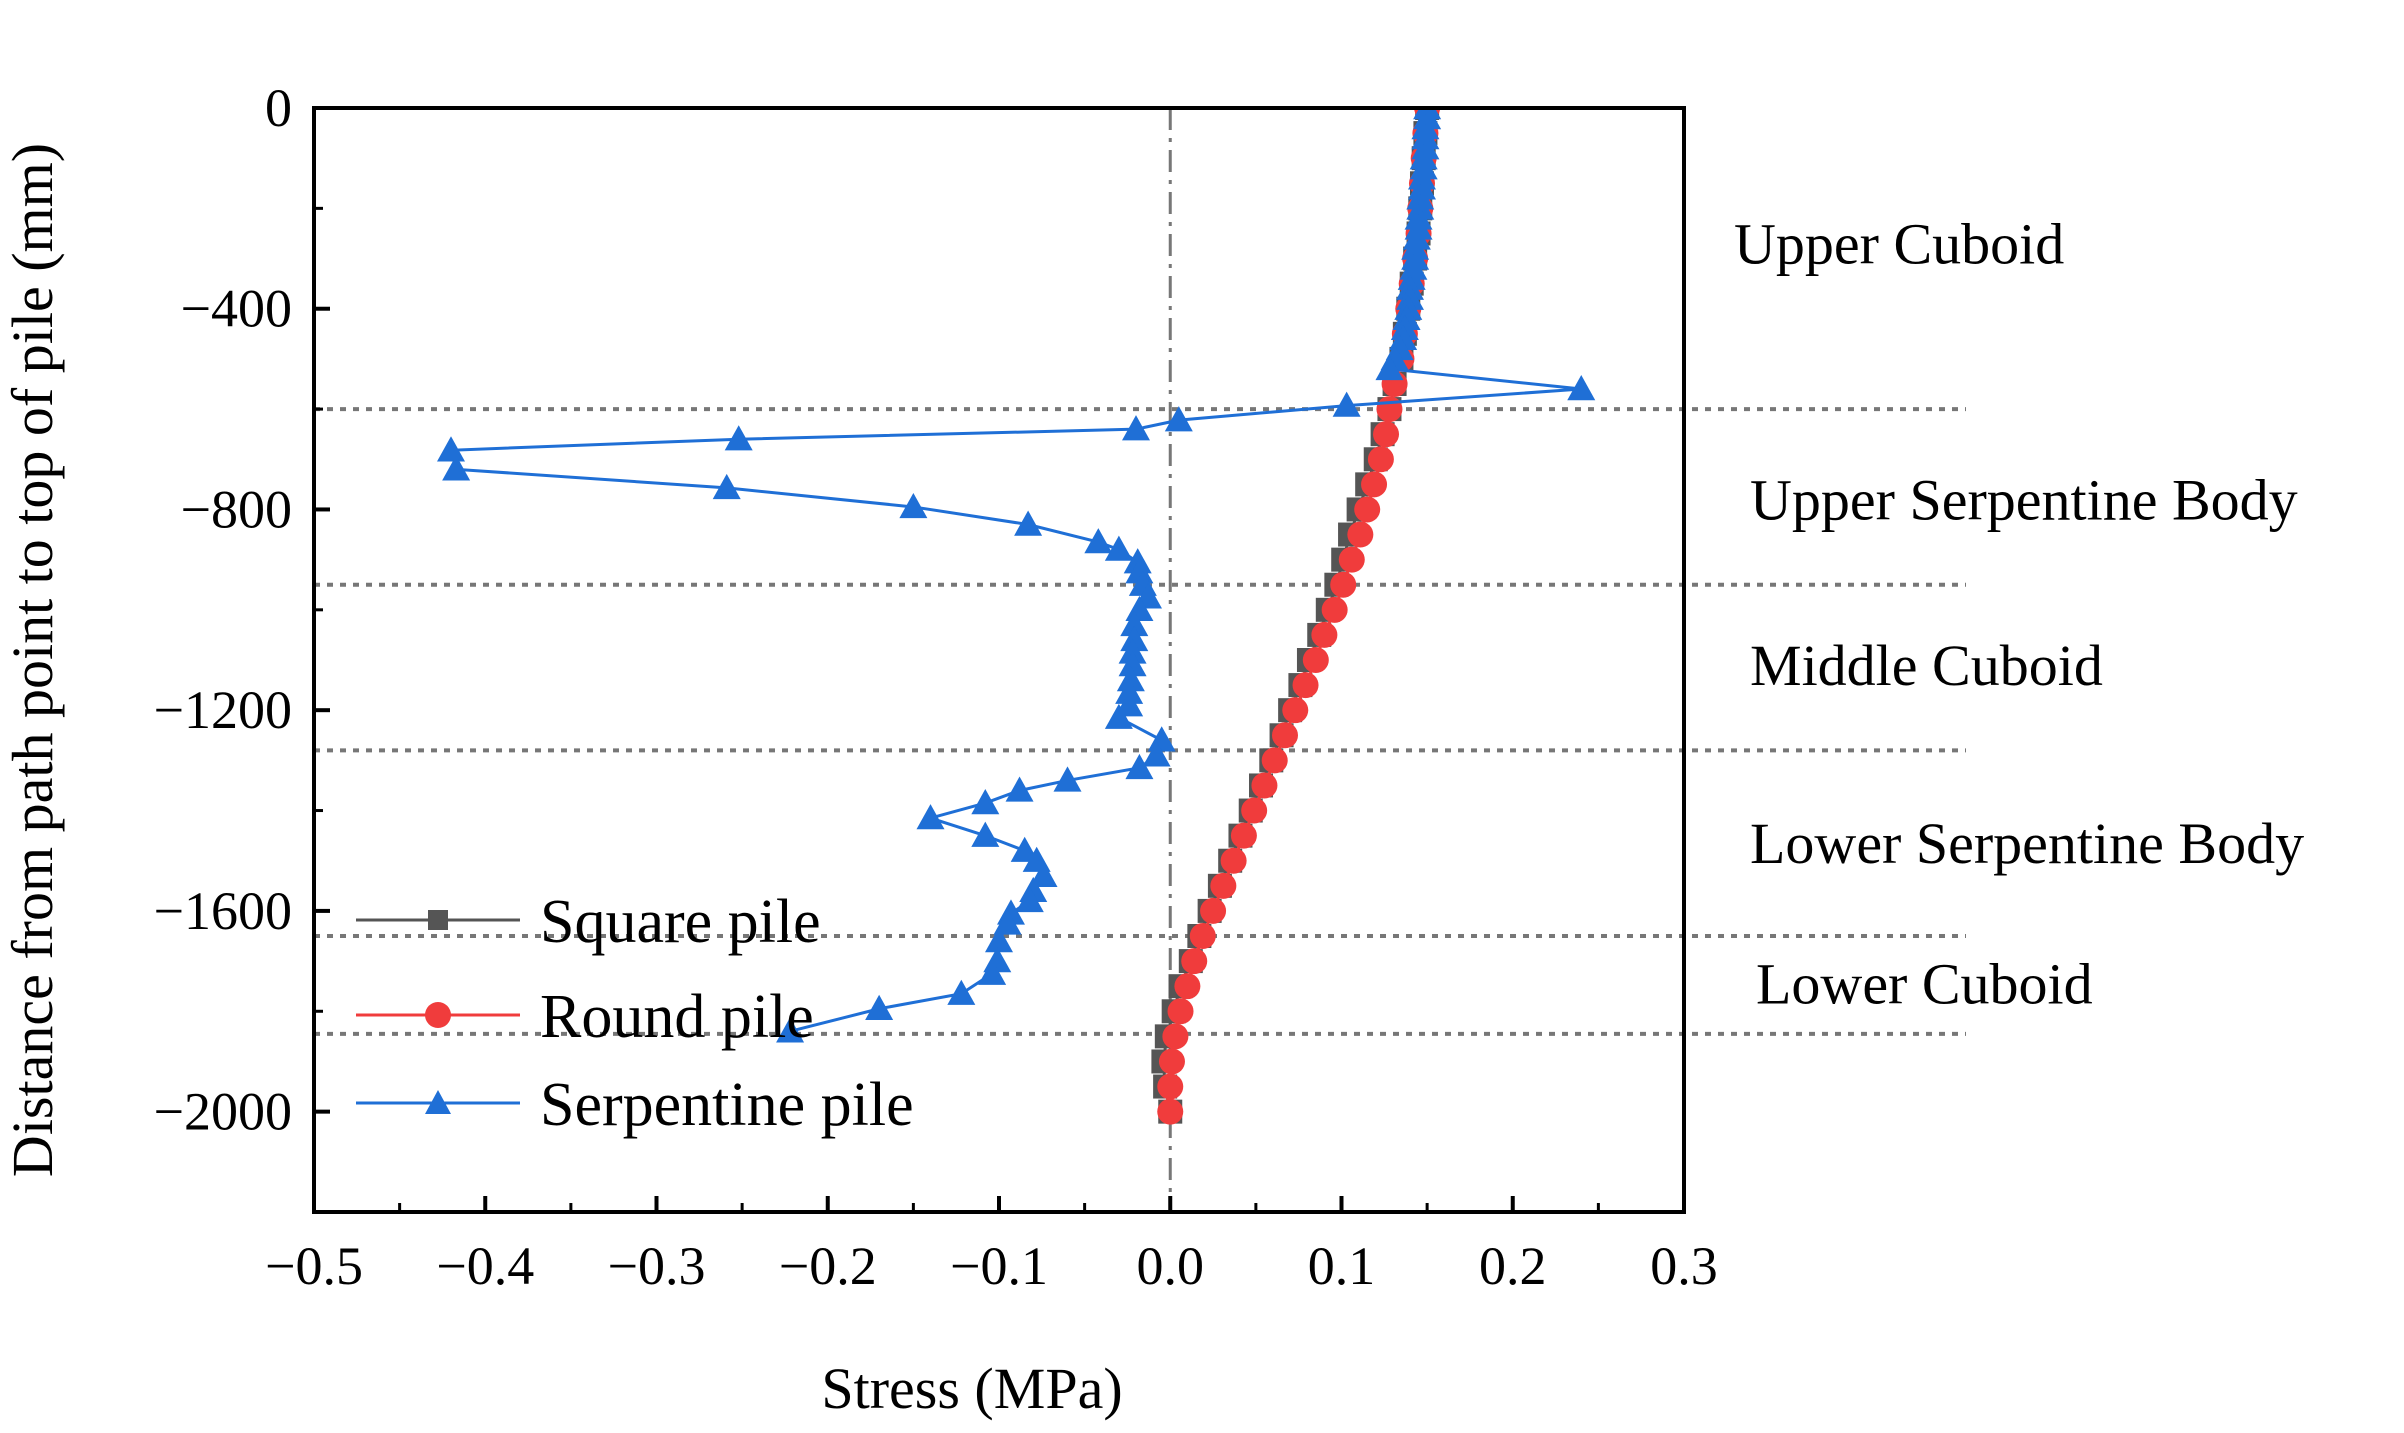 This screenshot has width=2404, height=1433. Describe the element at coordinates (2024, 499) in the screenshot. I see `region-label: Upper Serpentine Body` at that location.